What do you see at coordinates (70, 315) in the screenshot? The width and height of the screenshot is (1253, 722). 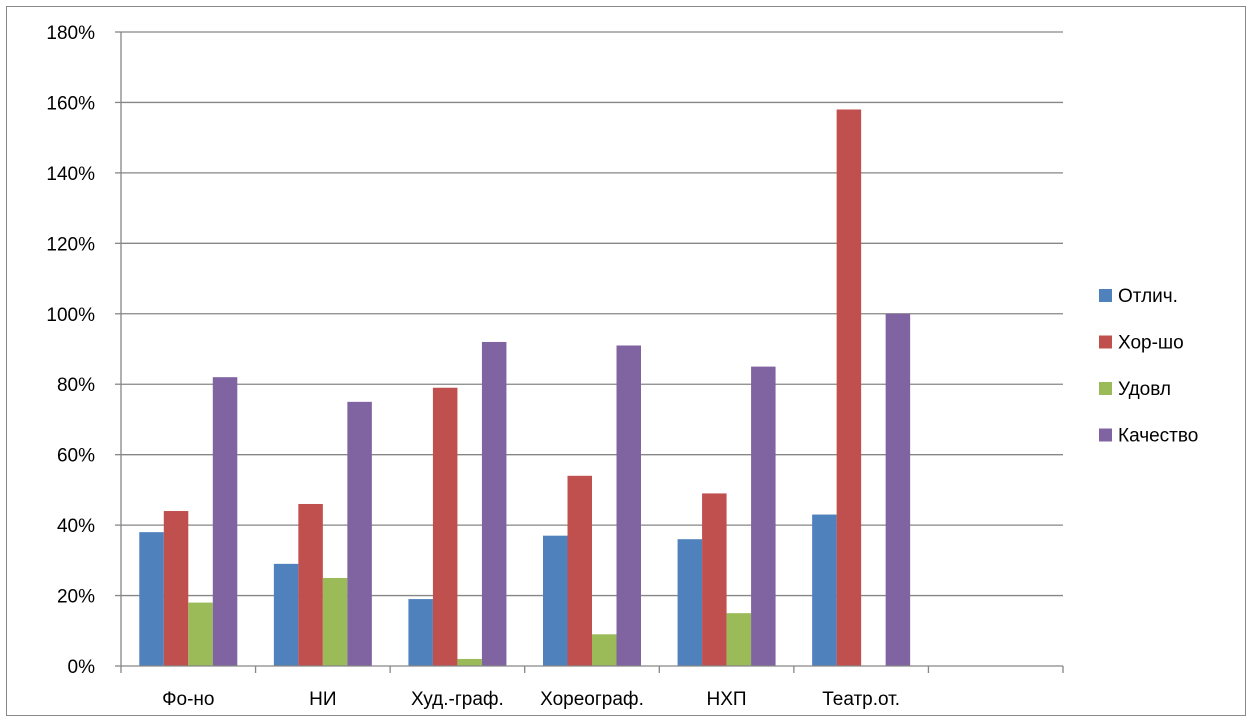 I see `y-tick-label: 100%` at bounding box center [70, 315].